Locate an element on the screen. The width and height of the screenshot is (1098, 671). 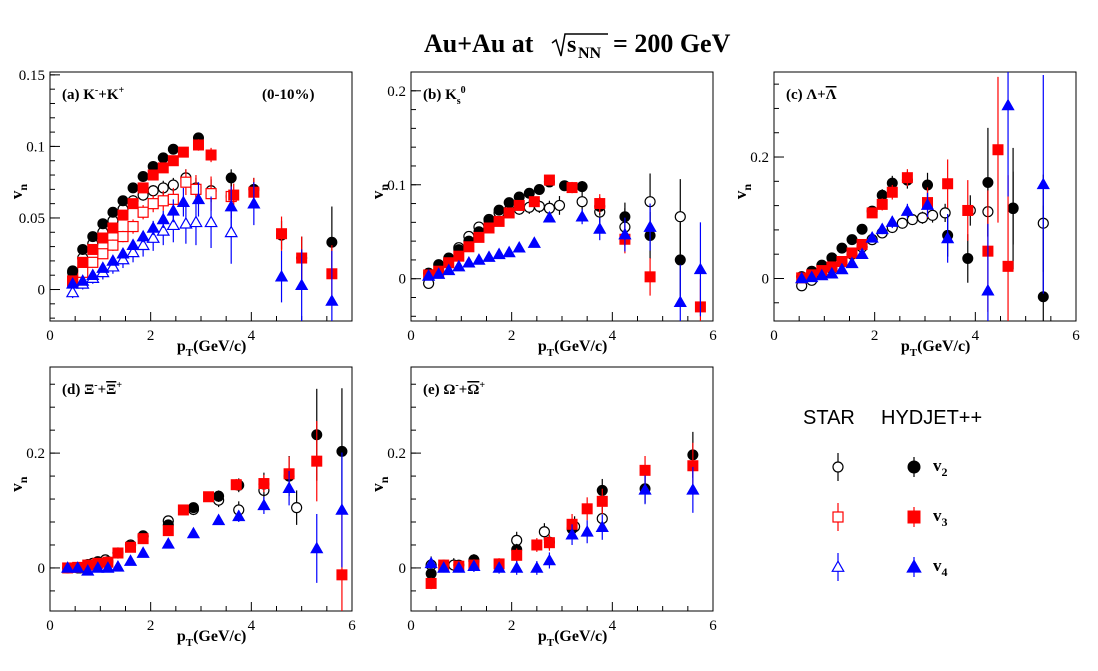
legend-hydjet-header: HYDJET++ is located at coordinates (931, 418).